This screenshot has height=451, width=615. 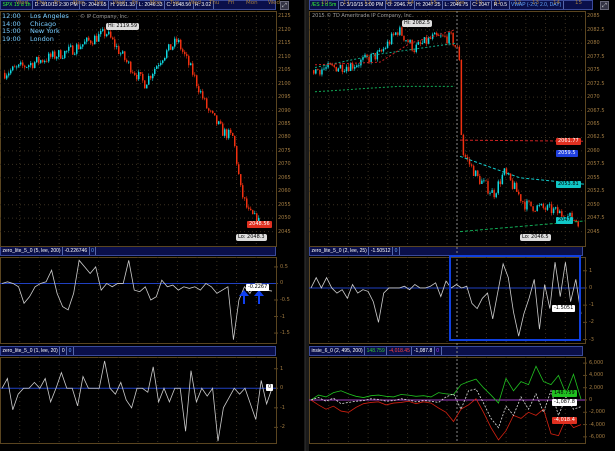 I want to click on price-axis-label: 2115, so click(x=284, y=43).